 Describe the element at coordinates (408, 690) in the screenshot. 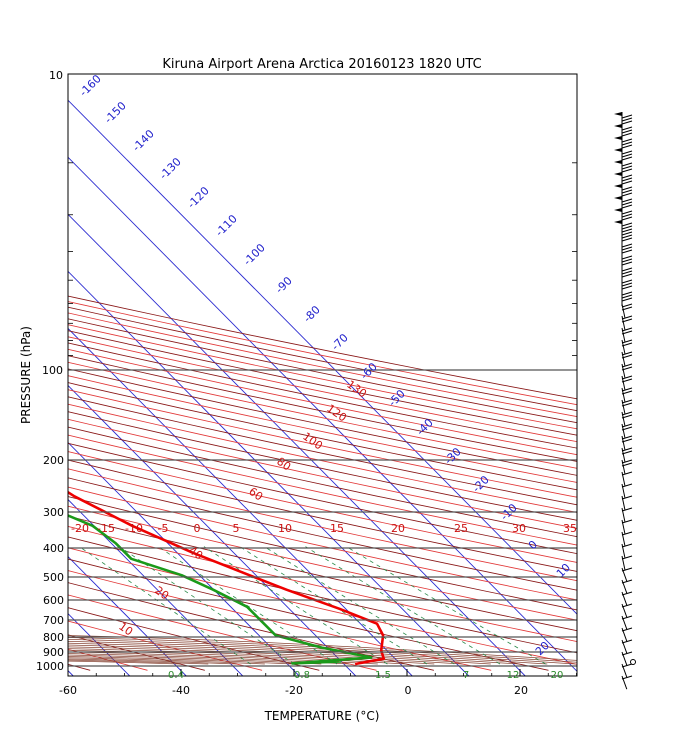

I see `x-tick-0: 0` at that location.